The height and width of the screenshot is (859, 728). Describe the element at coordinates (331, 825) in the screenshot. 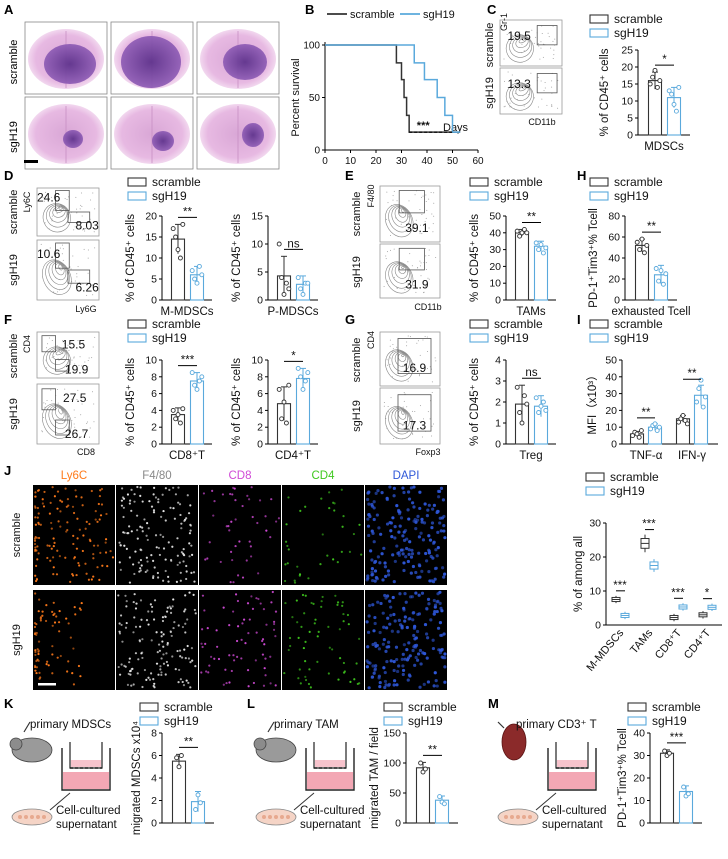

I see `l-bottom-label-2: supernatant` at that location.